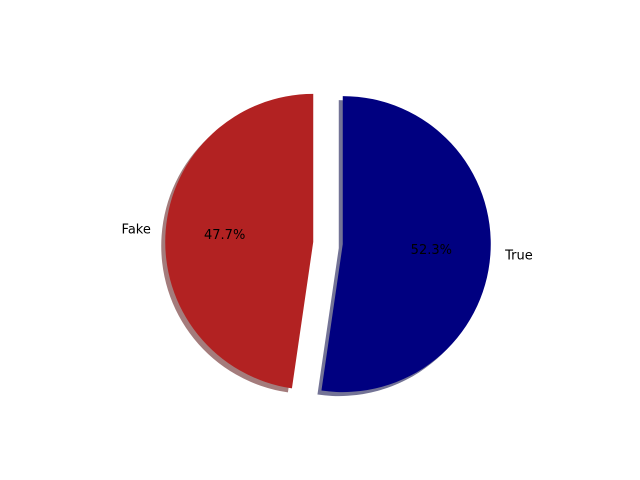 Image resolution: width=640 pixels, height=480 pixels. Describe the element at coordinates (431, 250) in the screenshot. I see `pct-label-true: 52.3%` at that location.